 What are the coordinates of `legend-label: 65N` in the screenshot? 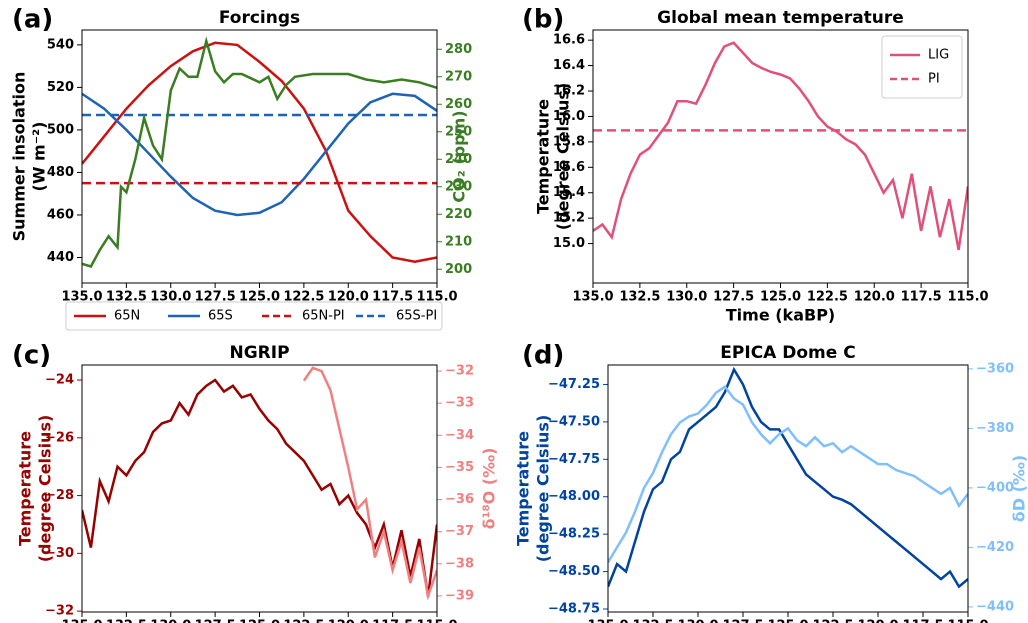 It's located at (127, 316).